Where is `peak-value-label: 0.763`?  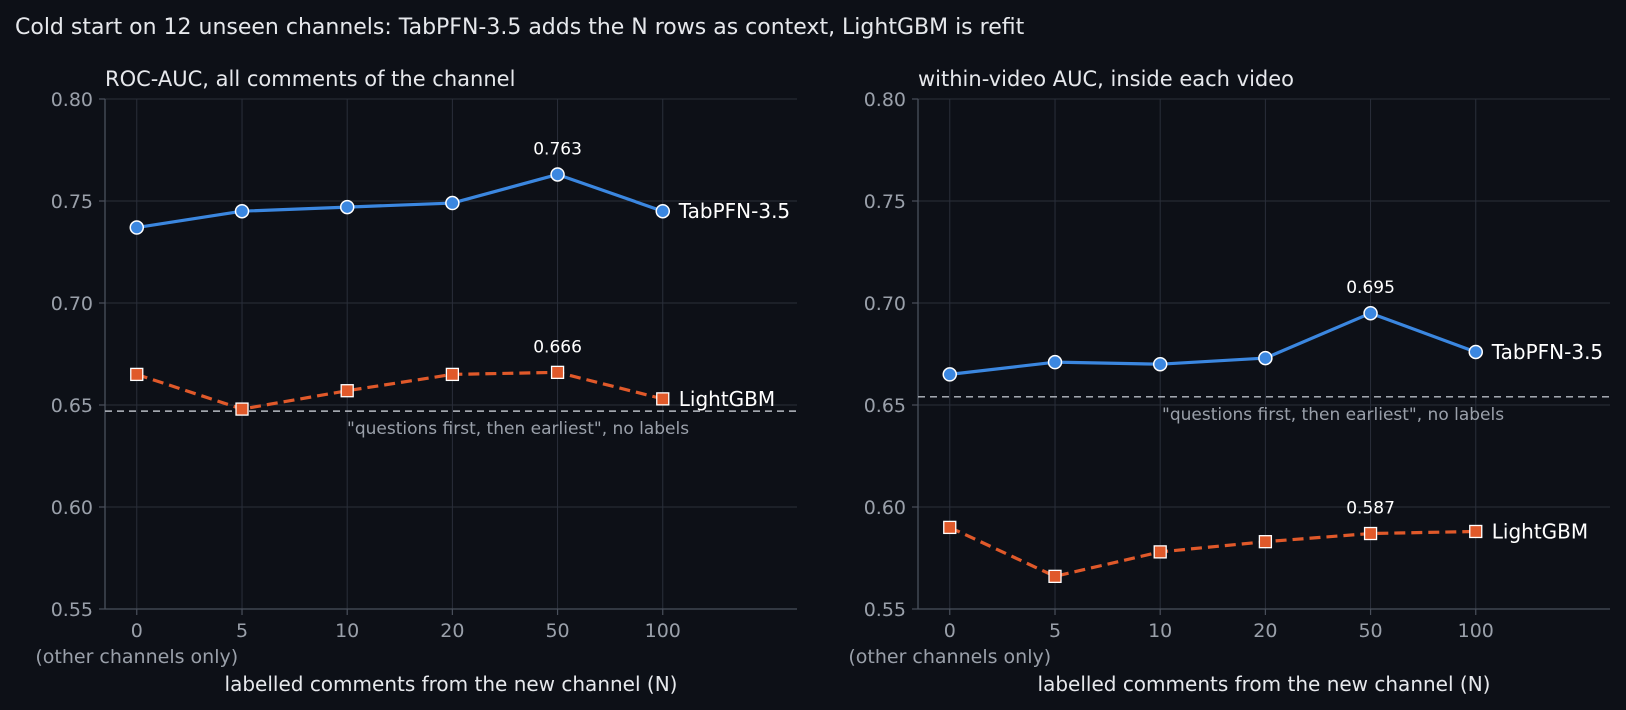 peak-value-label: 0.763 is located at coordinates (557, 149).